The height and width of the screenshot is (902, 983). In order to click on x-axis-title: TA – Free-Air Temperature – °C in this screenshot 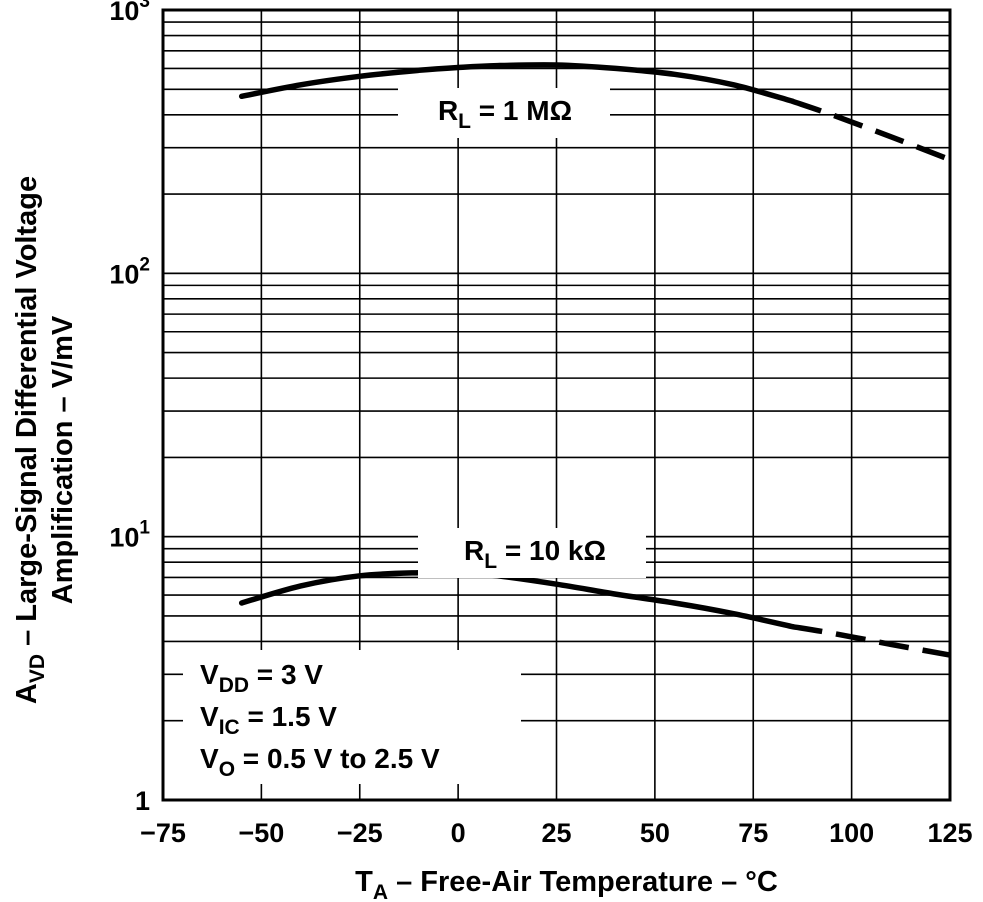, I will do `click(566, 884)`.